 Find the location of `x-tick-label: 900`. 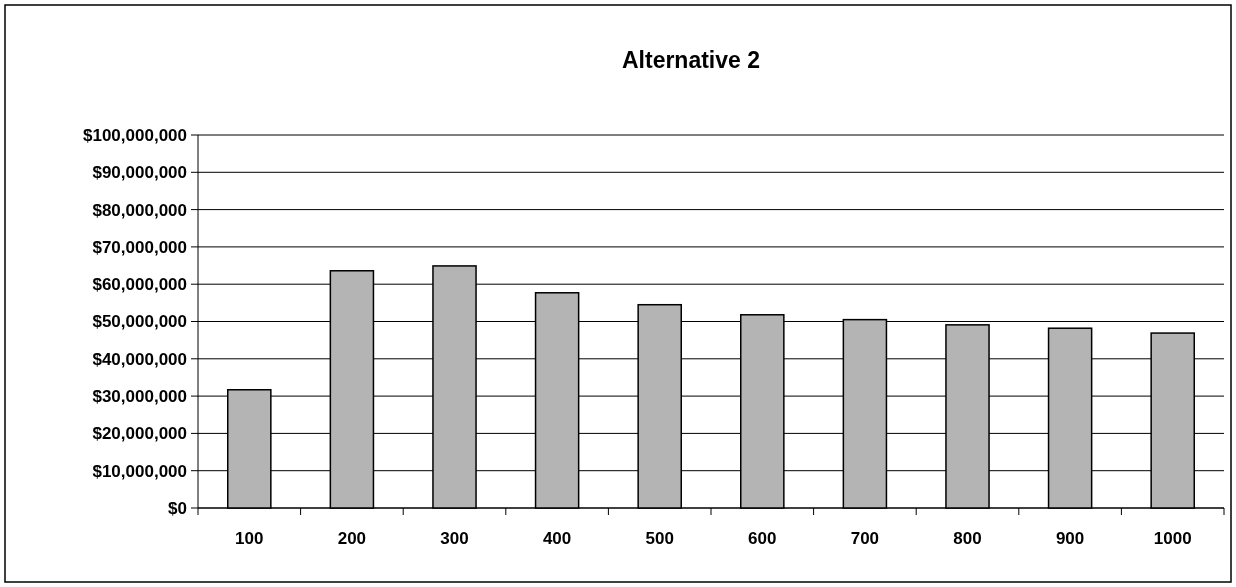

x-tick-label: 900 is located at coordinates (1070, 538).